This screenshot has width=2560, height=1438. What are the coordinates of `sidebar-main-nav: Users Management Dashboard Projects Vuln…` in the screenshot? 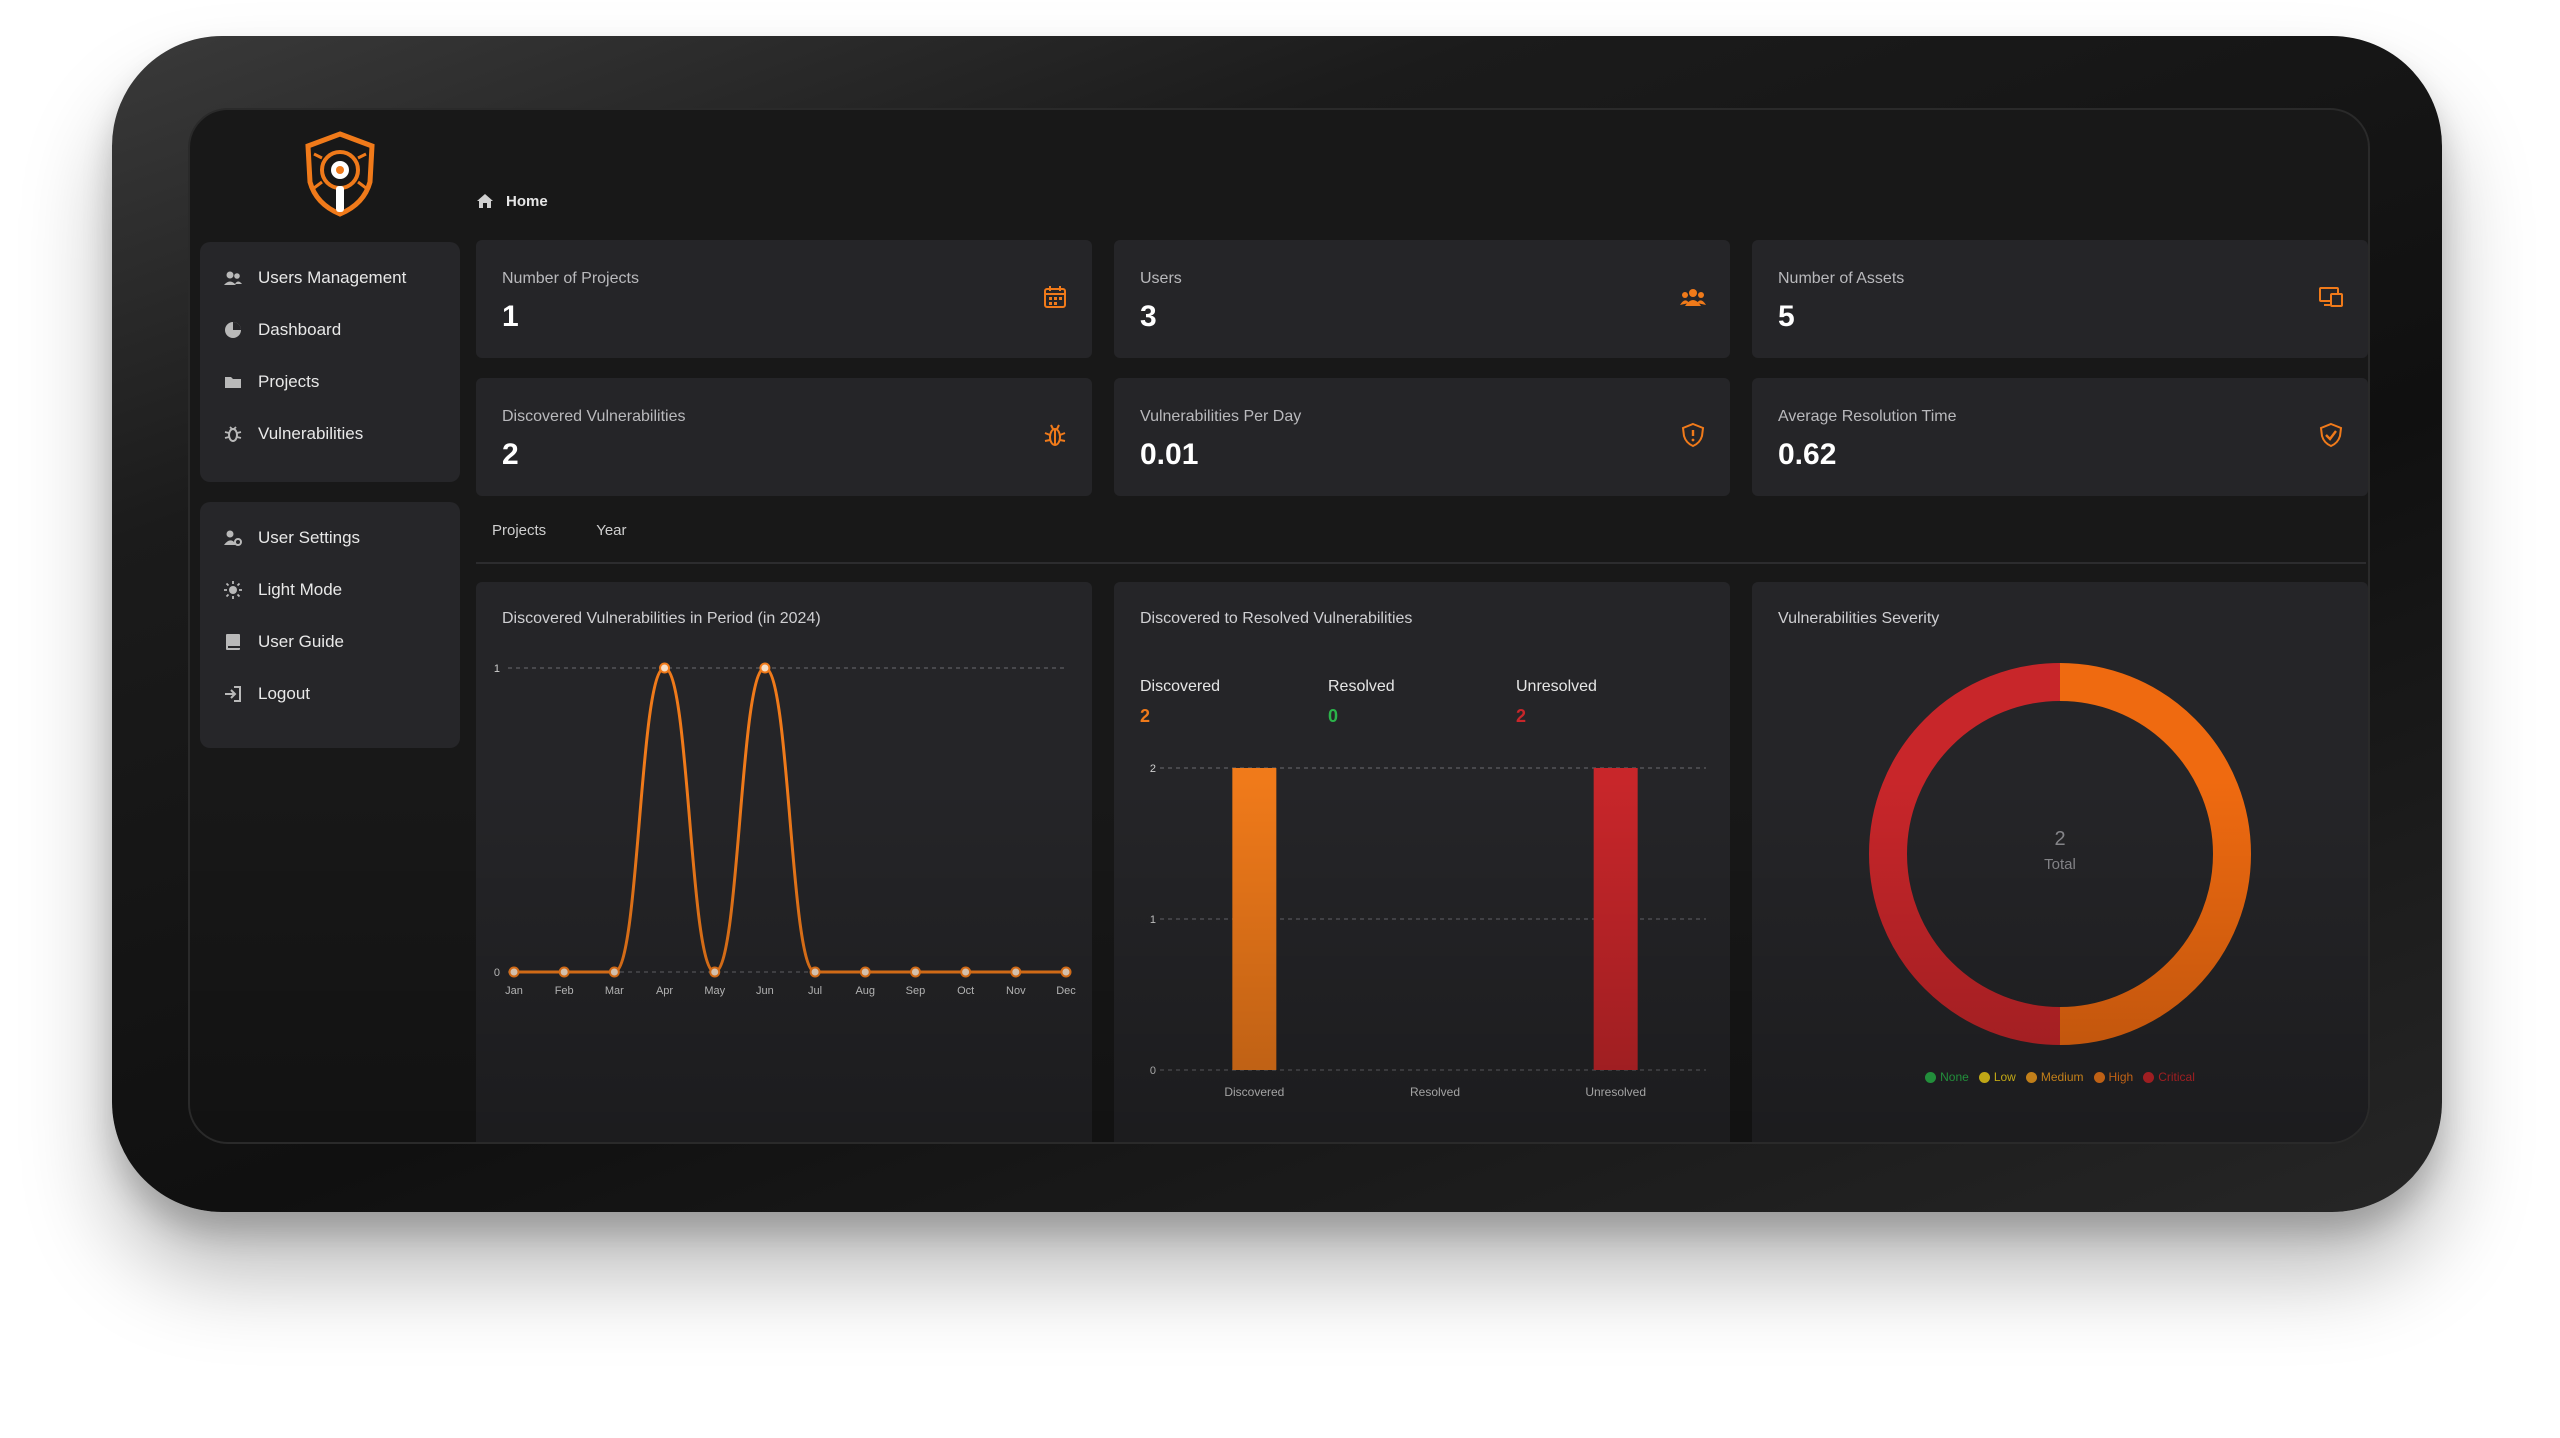 It's located at (330, 362).